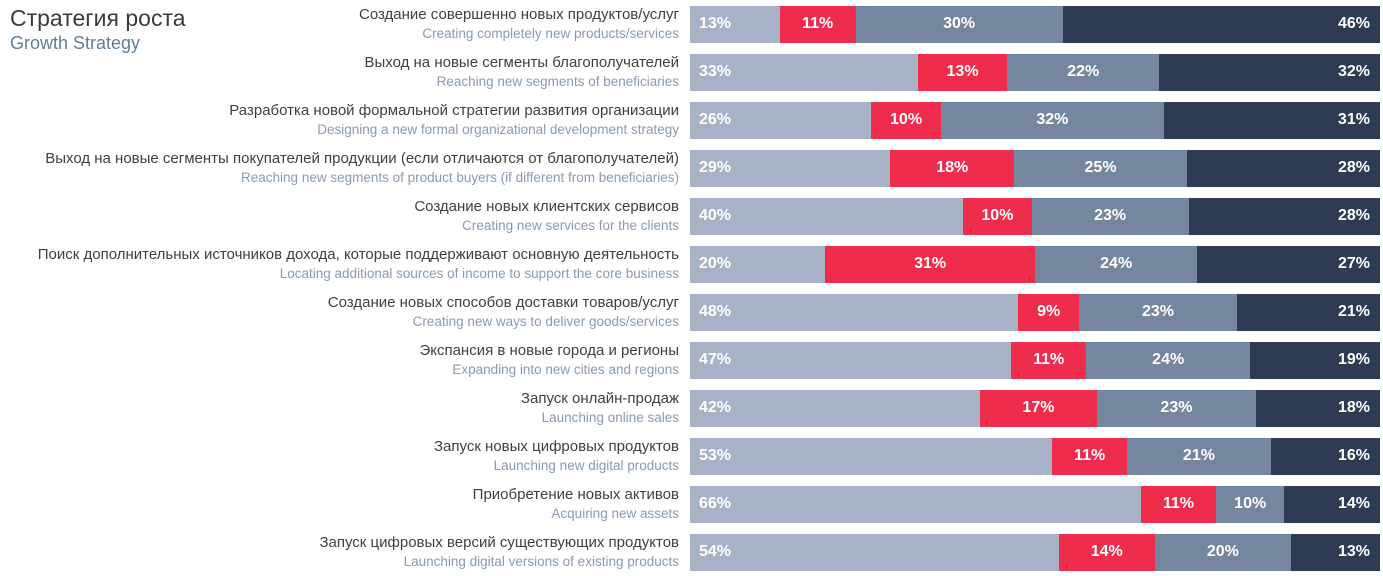 The image size is (1383, 576). Describe the element at coordinates (570, 225) in the screenshot. I see `row-label-en: Creating new services for the clients` at that location.